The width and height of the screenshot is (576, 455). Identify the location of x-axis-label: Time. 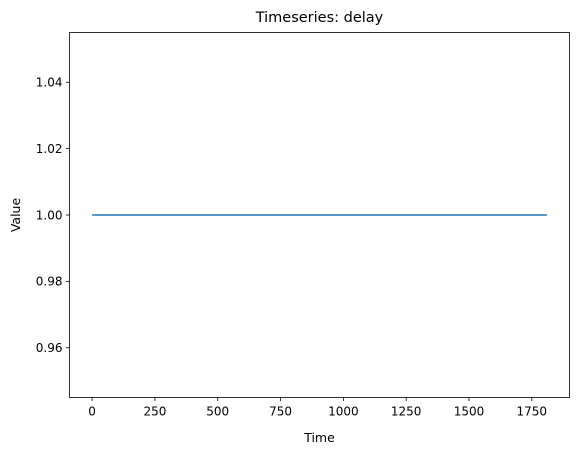
(319, 437).